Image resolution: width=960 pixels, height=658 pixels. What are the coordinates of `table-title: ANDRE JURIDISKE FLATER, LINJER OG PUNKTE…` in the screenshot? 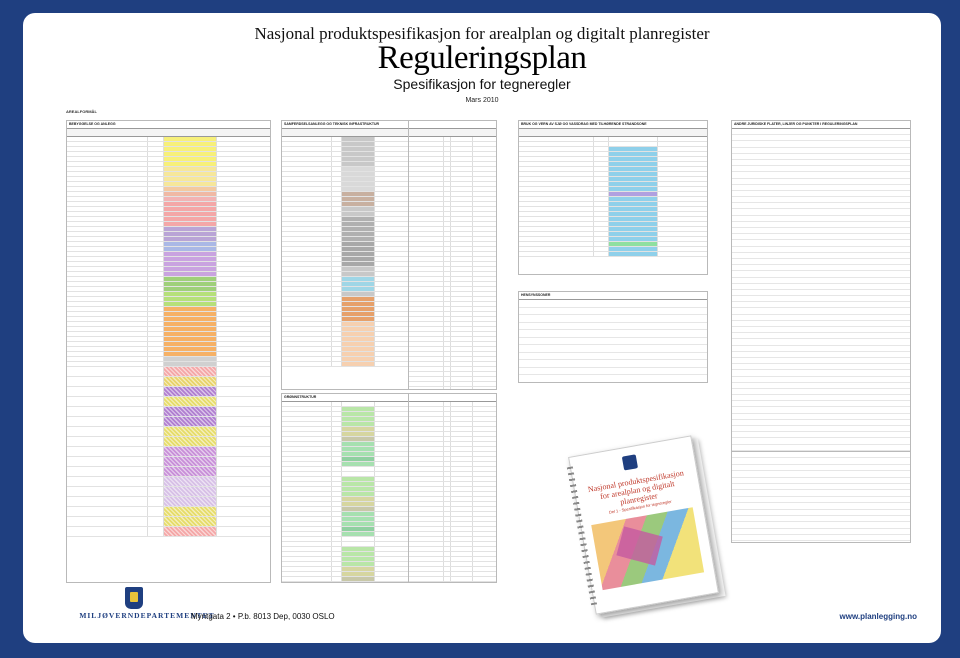 It's located at (821, 125).